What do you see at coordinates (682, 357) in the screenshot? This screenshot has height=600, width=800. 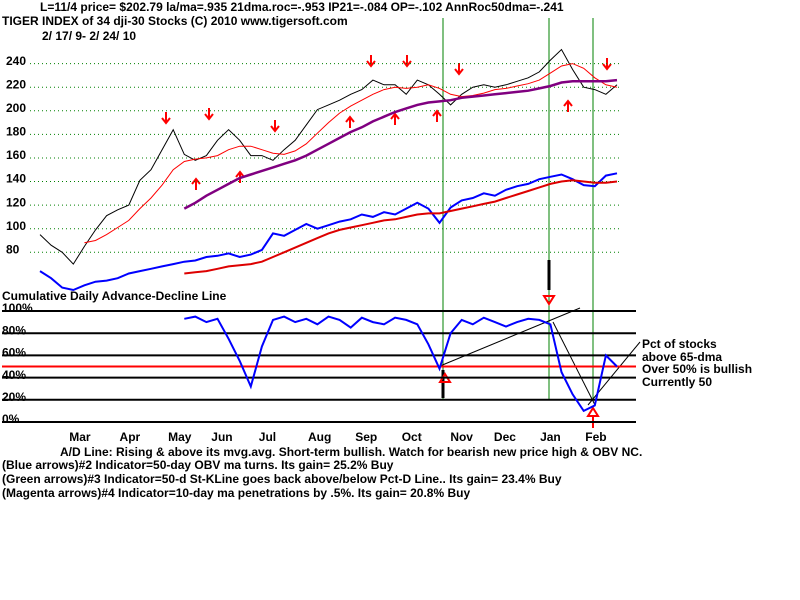 I see `annotation: above 65-dma` at bounding box center [682, 357].